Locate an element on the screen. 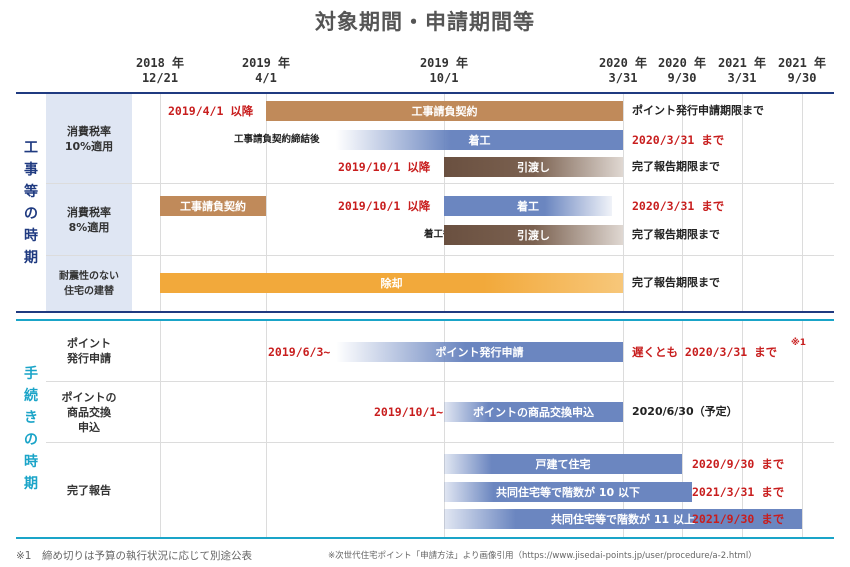  date-header-2021-9-30: 2021 年 9/30 is located at coordinates (802, 71).